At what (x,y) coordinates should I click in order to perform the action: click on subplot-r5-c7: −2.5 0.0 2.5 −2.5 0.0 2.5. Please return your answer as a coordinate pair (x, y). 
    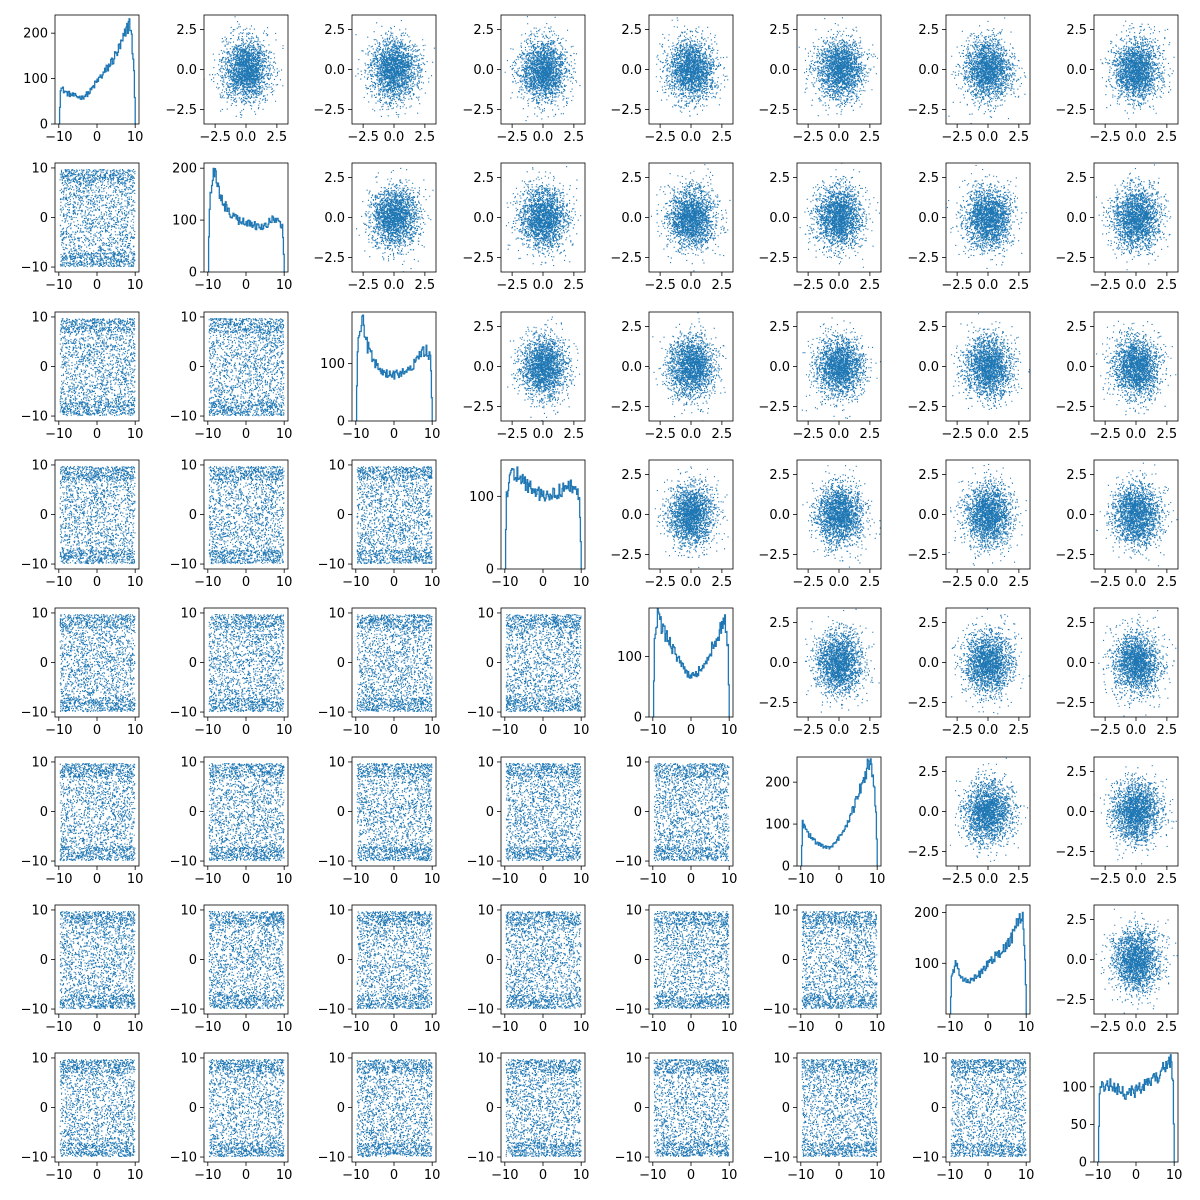
    Looking at the image, I should click on (1117, 821).